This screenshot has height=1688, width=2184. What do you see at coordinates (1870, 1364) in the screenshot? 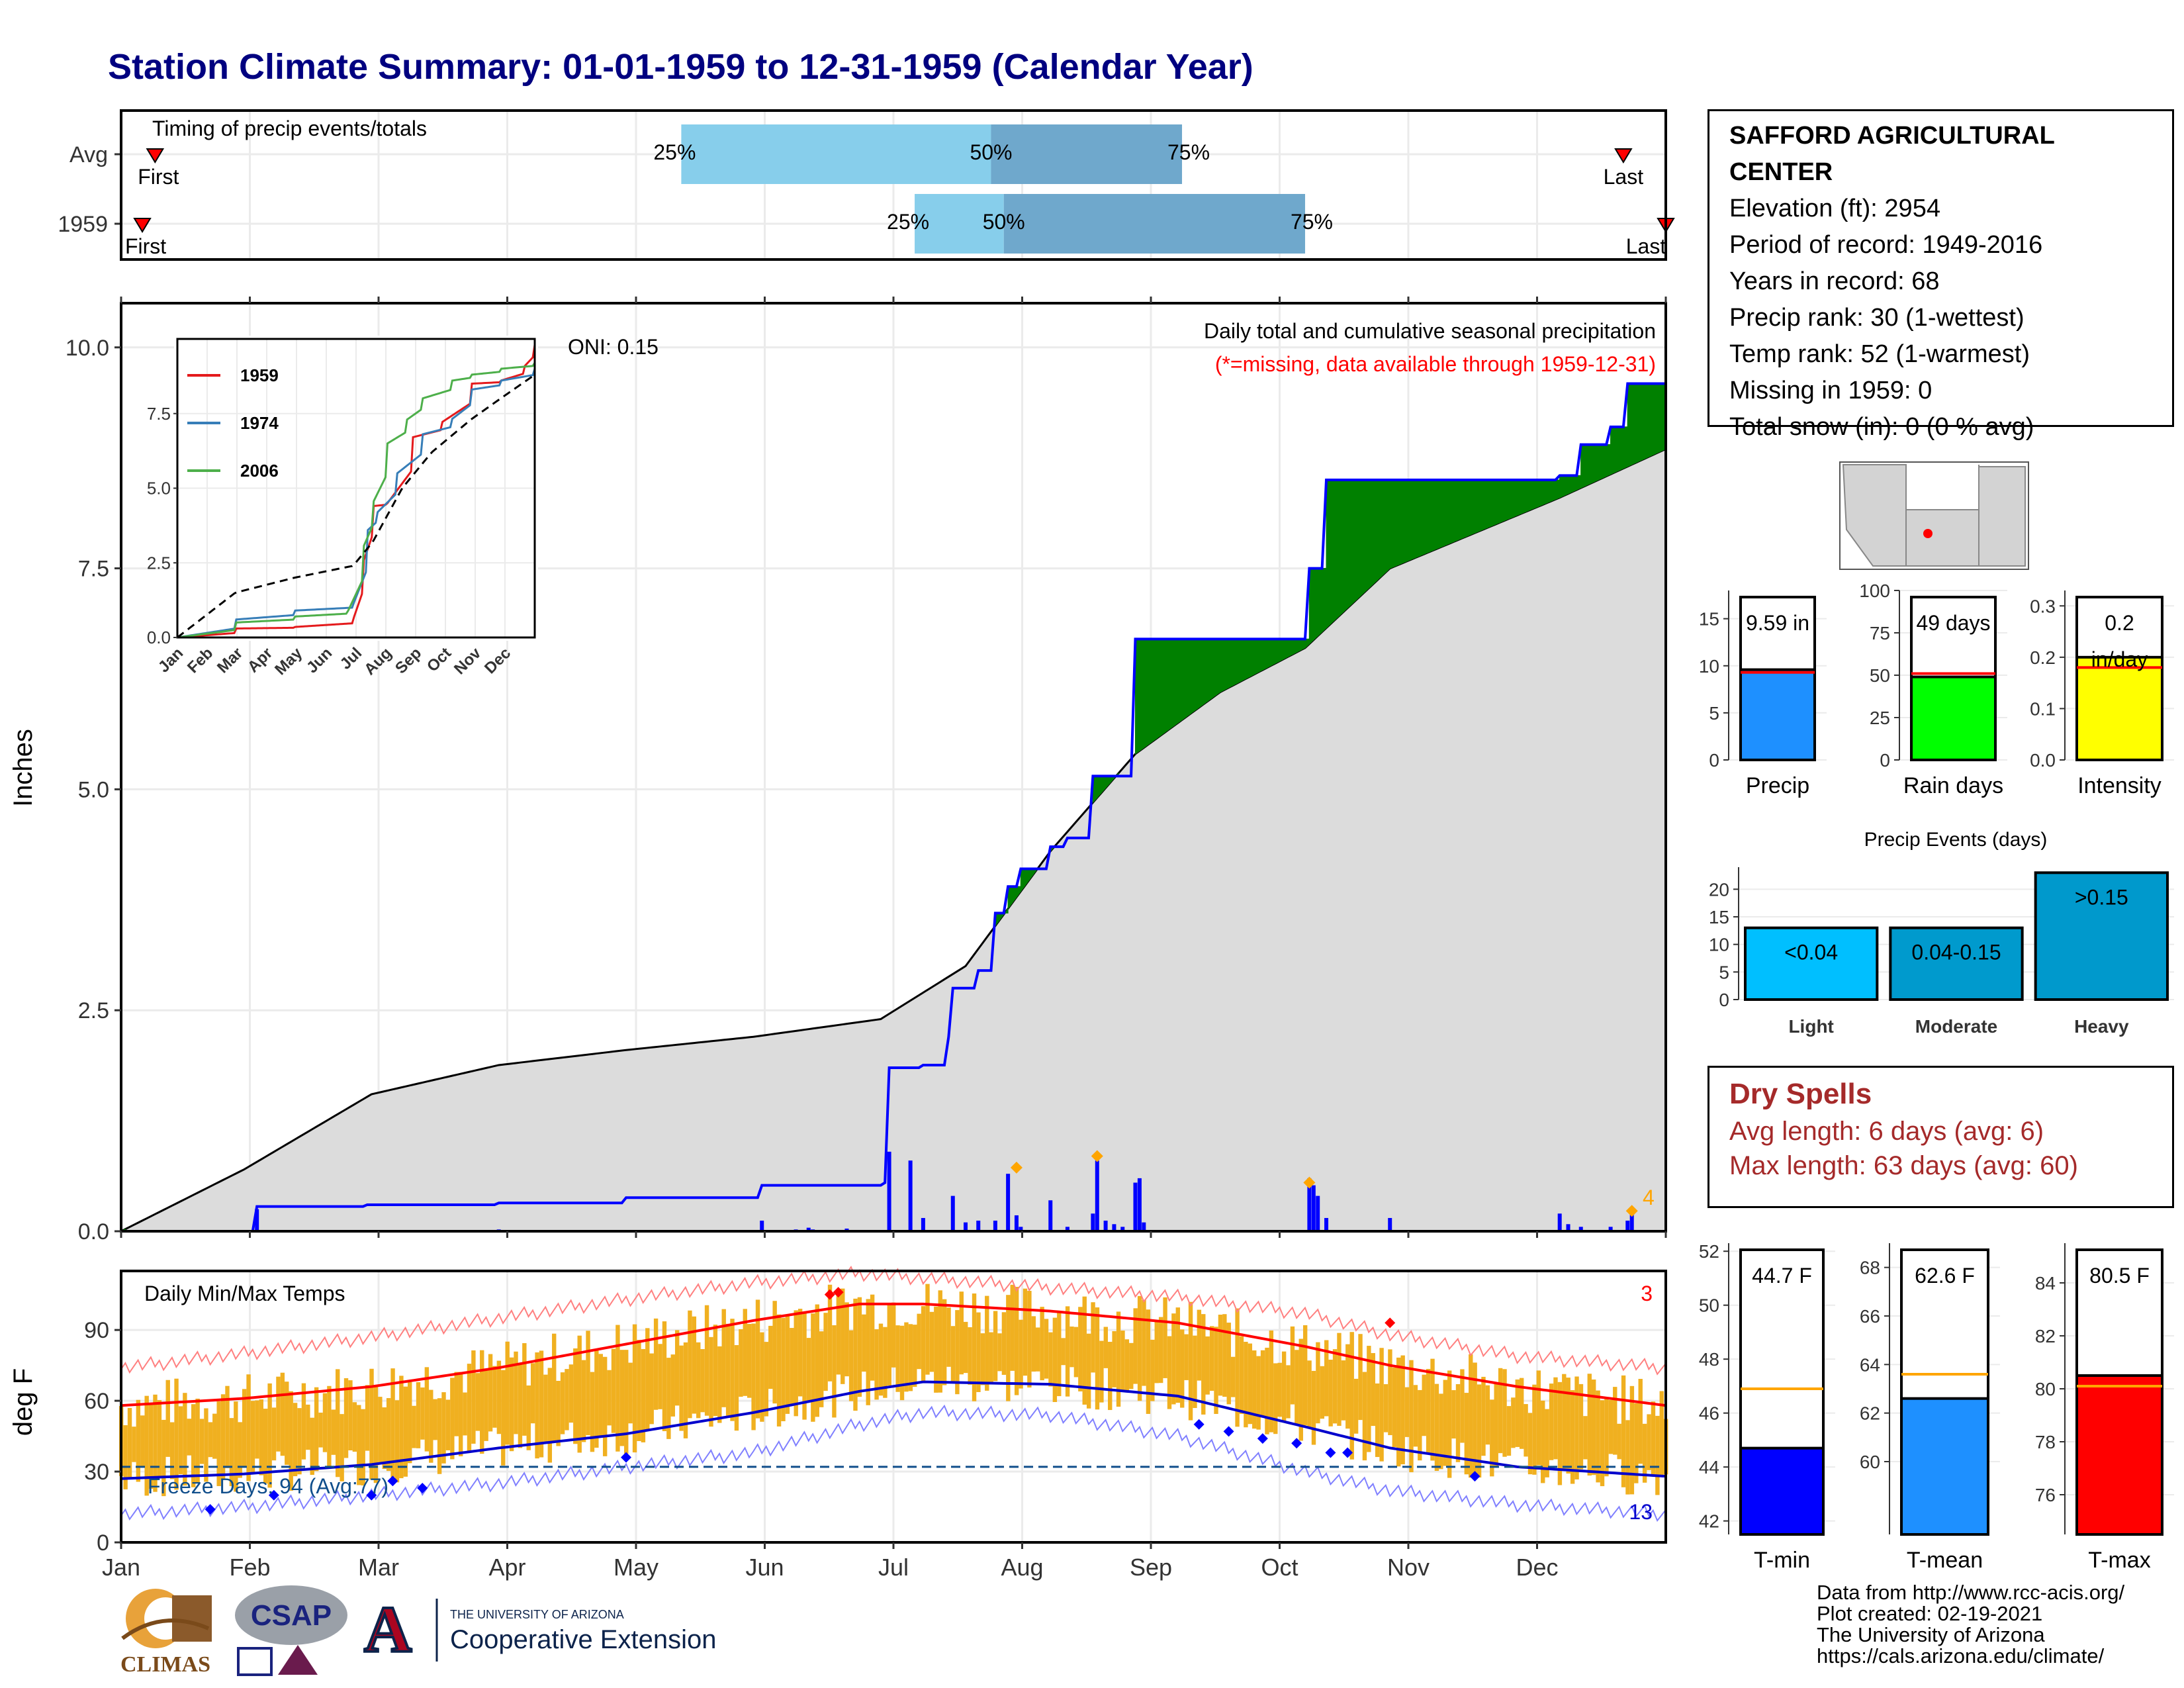
I see `small-bar-ytick-label: 64` at bounding box center [1870, 1364].